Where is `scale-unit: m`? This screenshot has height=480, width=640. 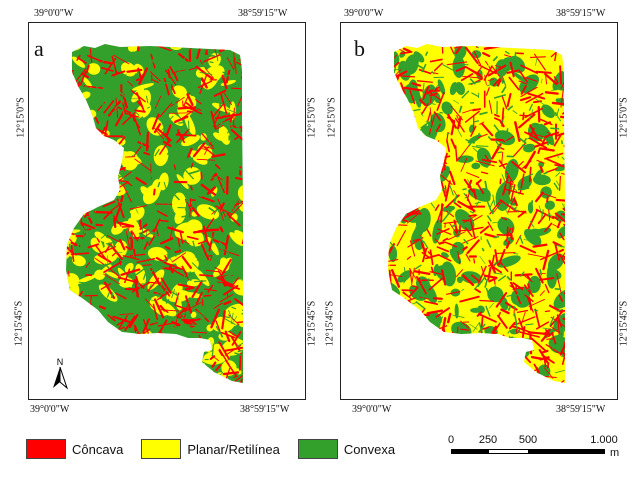
scale-unit: m is located at coordinates (615, 453).